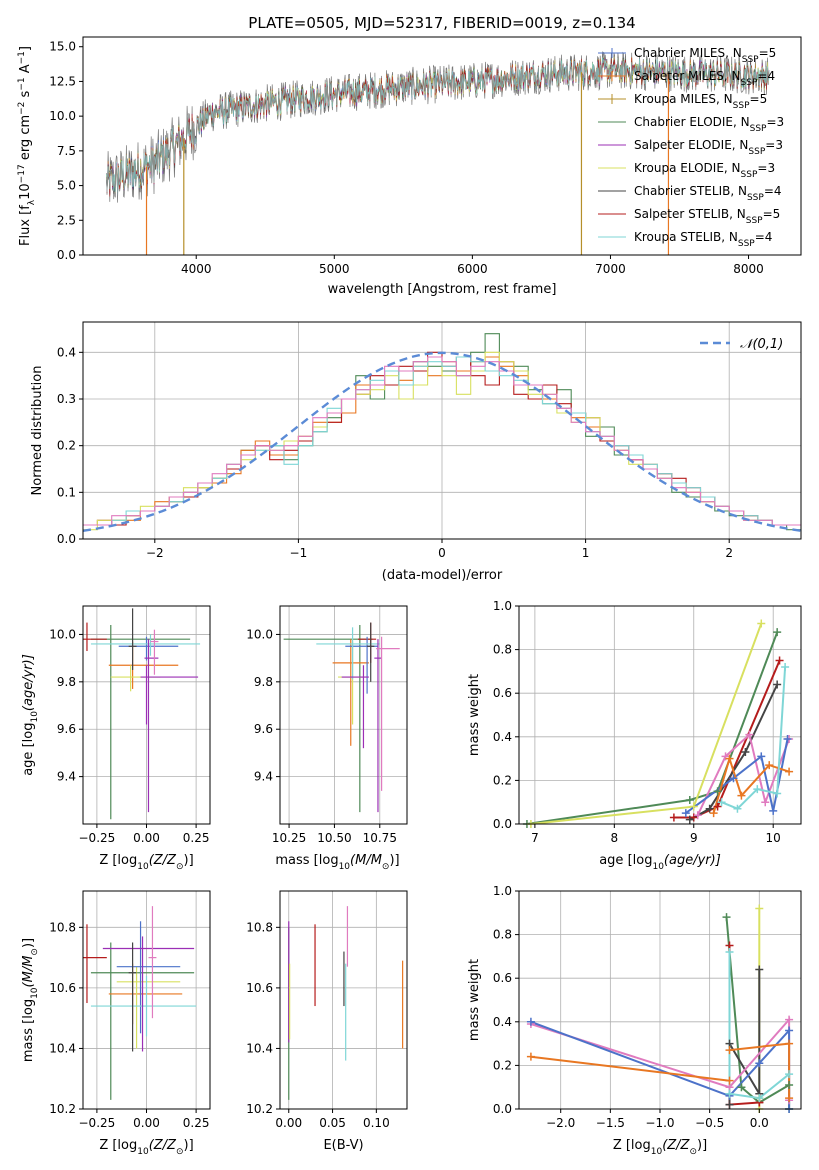 The width and height of the screenshot is (819, 1170). What do you see at coordinates (660, 862) in the screenshot?
I see `xlabel: age [log10(age/yr)]` at bounding box center [660, 862].